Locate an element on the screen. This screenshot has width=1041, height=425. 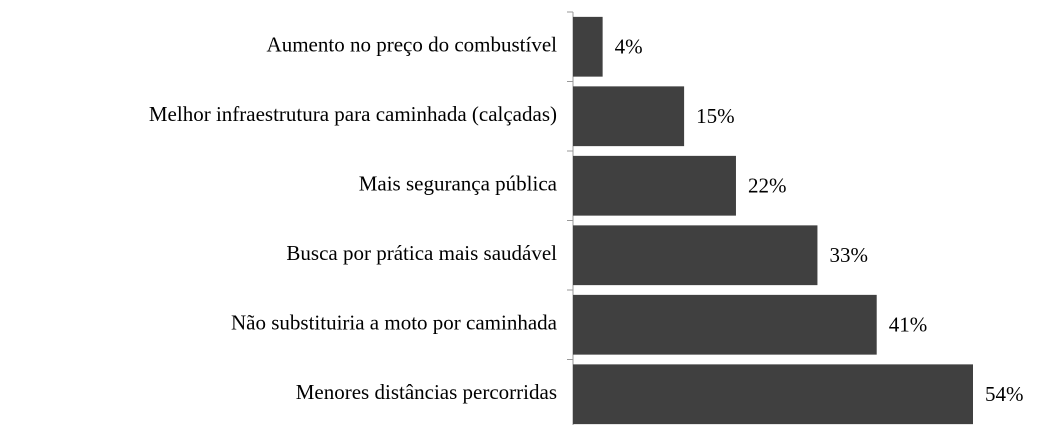
data-label: 33% is located at coordinates (848, 255).